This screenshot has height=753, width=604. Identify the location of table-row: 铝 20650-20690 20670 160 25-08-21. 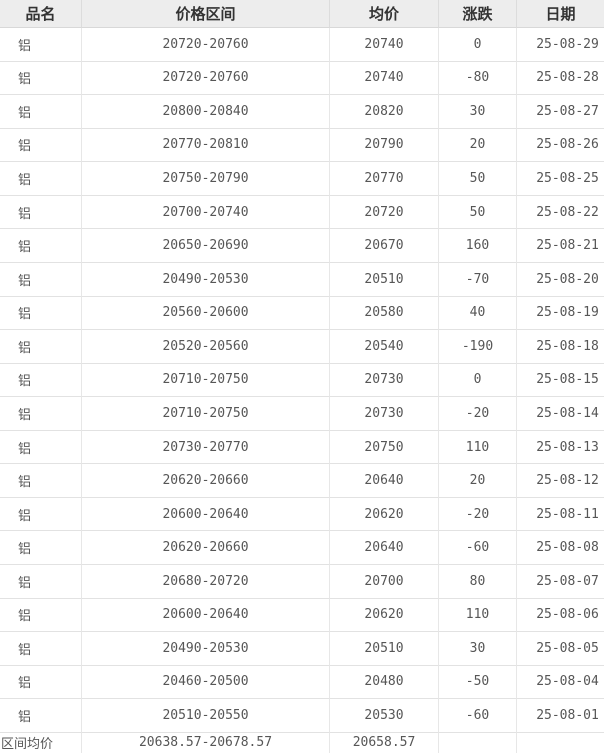
(302, 246).